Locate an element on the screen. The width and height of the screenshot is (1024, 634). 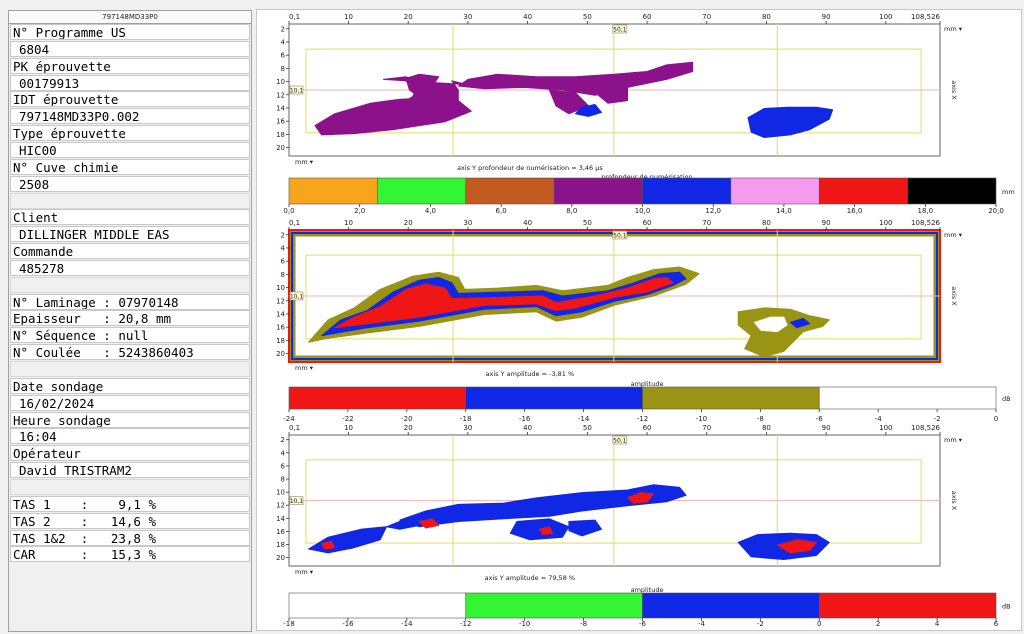
x-tick-label: 20 is located at coordinates (408, 428).